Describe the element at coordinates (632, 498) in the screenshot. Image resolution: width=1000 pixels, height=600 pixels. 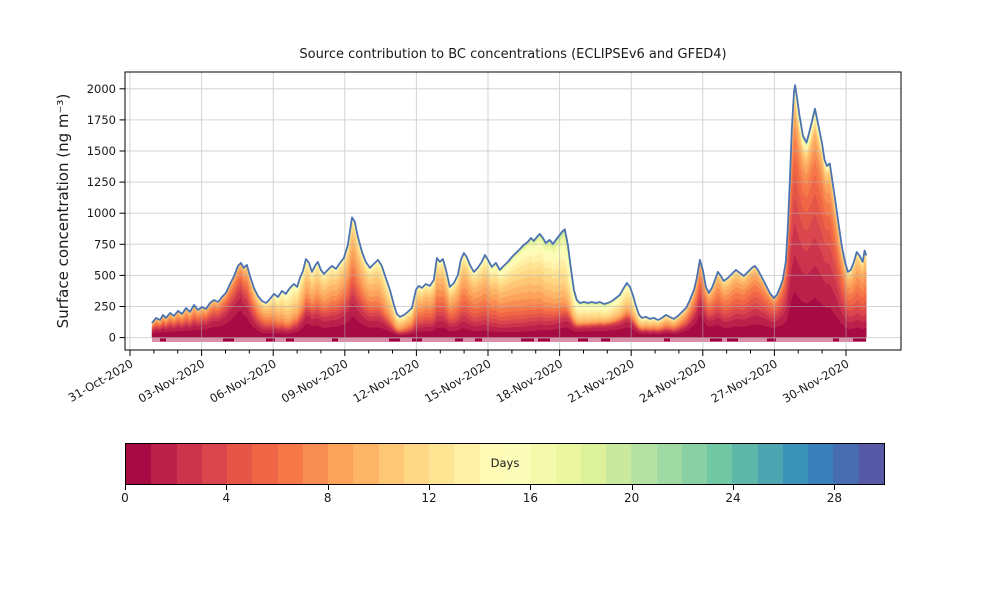
I see `colorbar-tick-label: 20` at that location.